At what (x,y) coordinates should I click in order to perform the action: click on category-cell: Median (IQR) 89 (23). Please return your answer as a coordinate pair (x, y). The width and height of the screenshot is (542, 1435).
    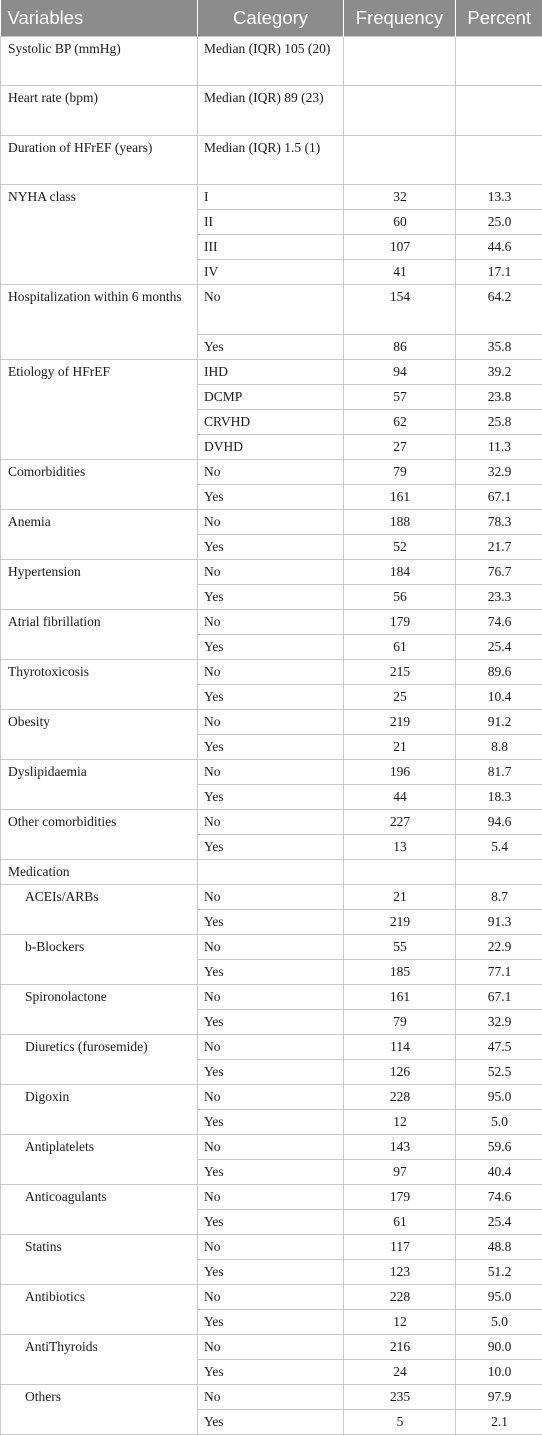
    Looking at the image, I should click on (271, 111).